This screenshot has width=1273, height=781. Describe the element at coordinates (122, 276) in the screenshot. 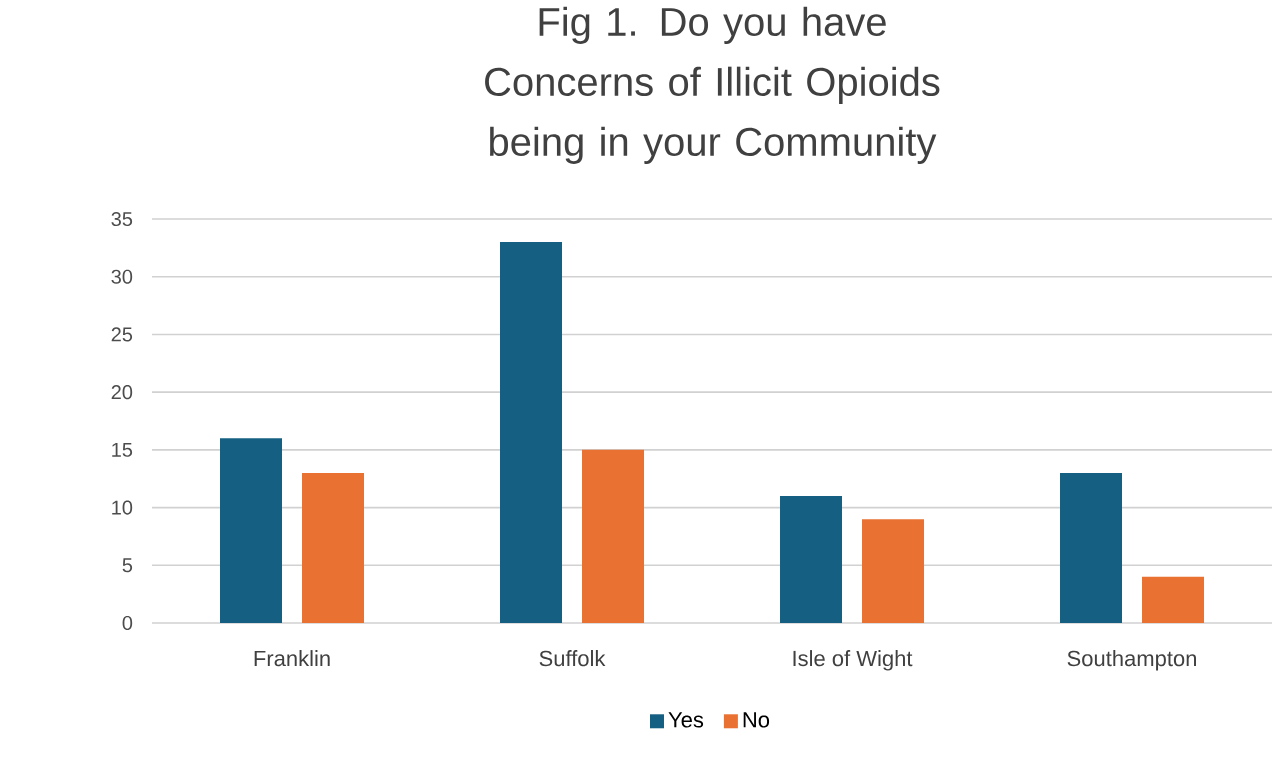

I see `y-tick-label: 30` at that location.